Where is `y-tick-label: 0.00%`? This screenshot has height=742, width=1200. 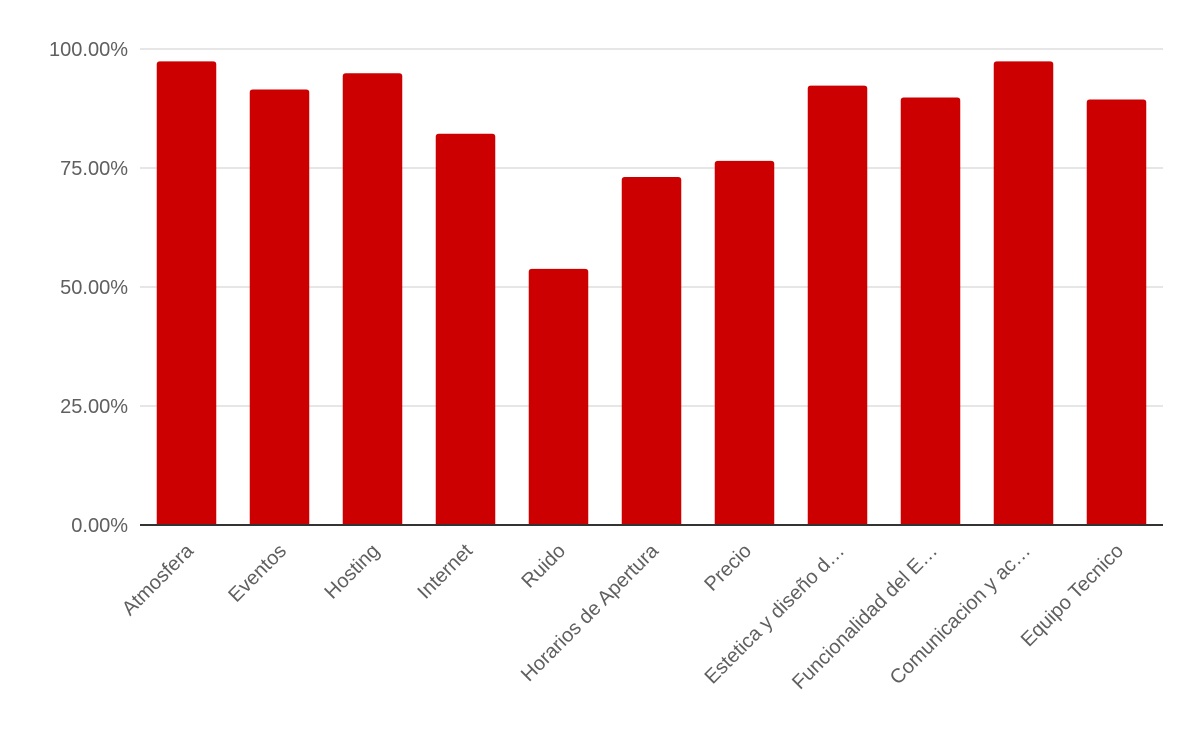 y-tick-label: 0.00% is located at coordinates (99, 526).